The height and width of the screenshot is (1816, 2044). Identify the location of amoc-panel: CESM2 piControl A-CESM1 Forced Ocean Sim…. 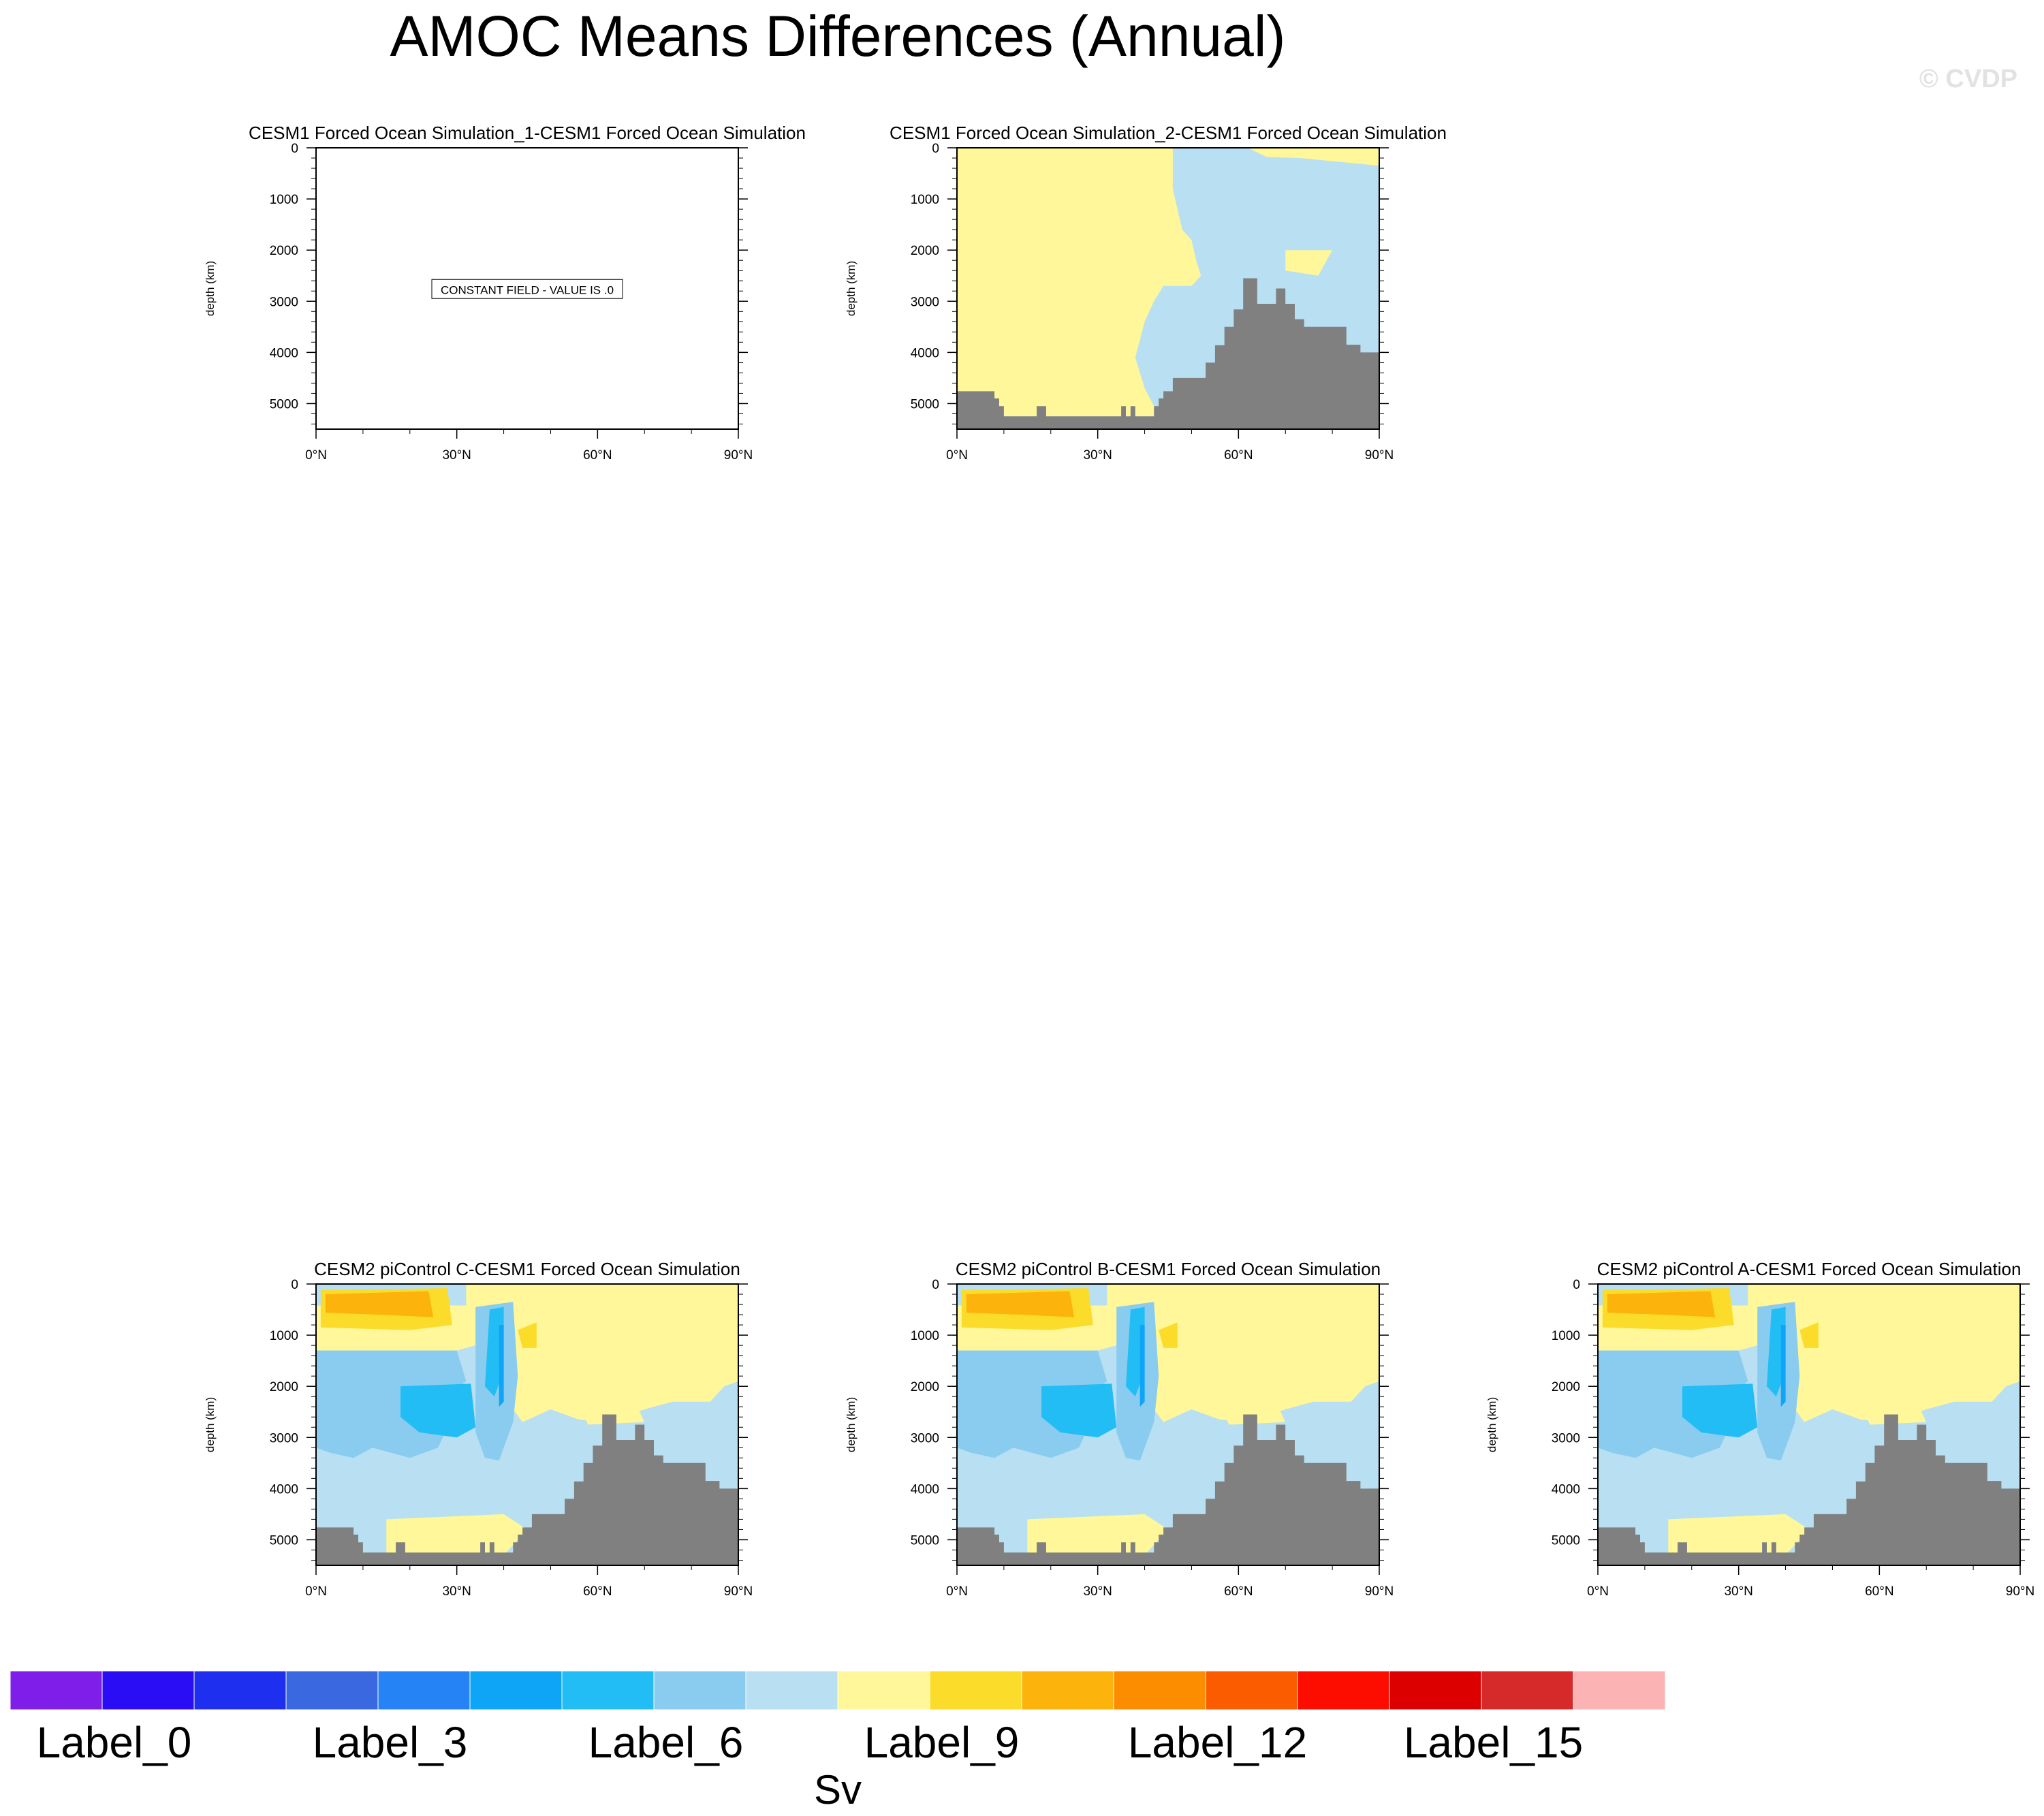
(1760, 1429).